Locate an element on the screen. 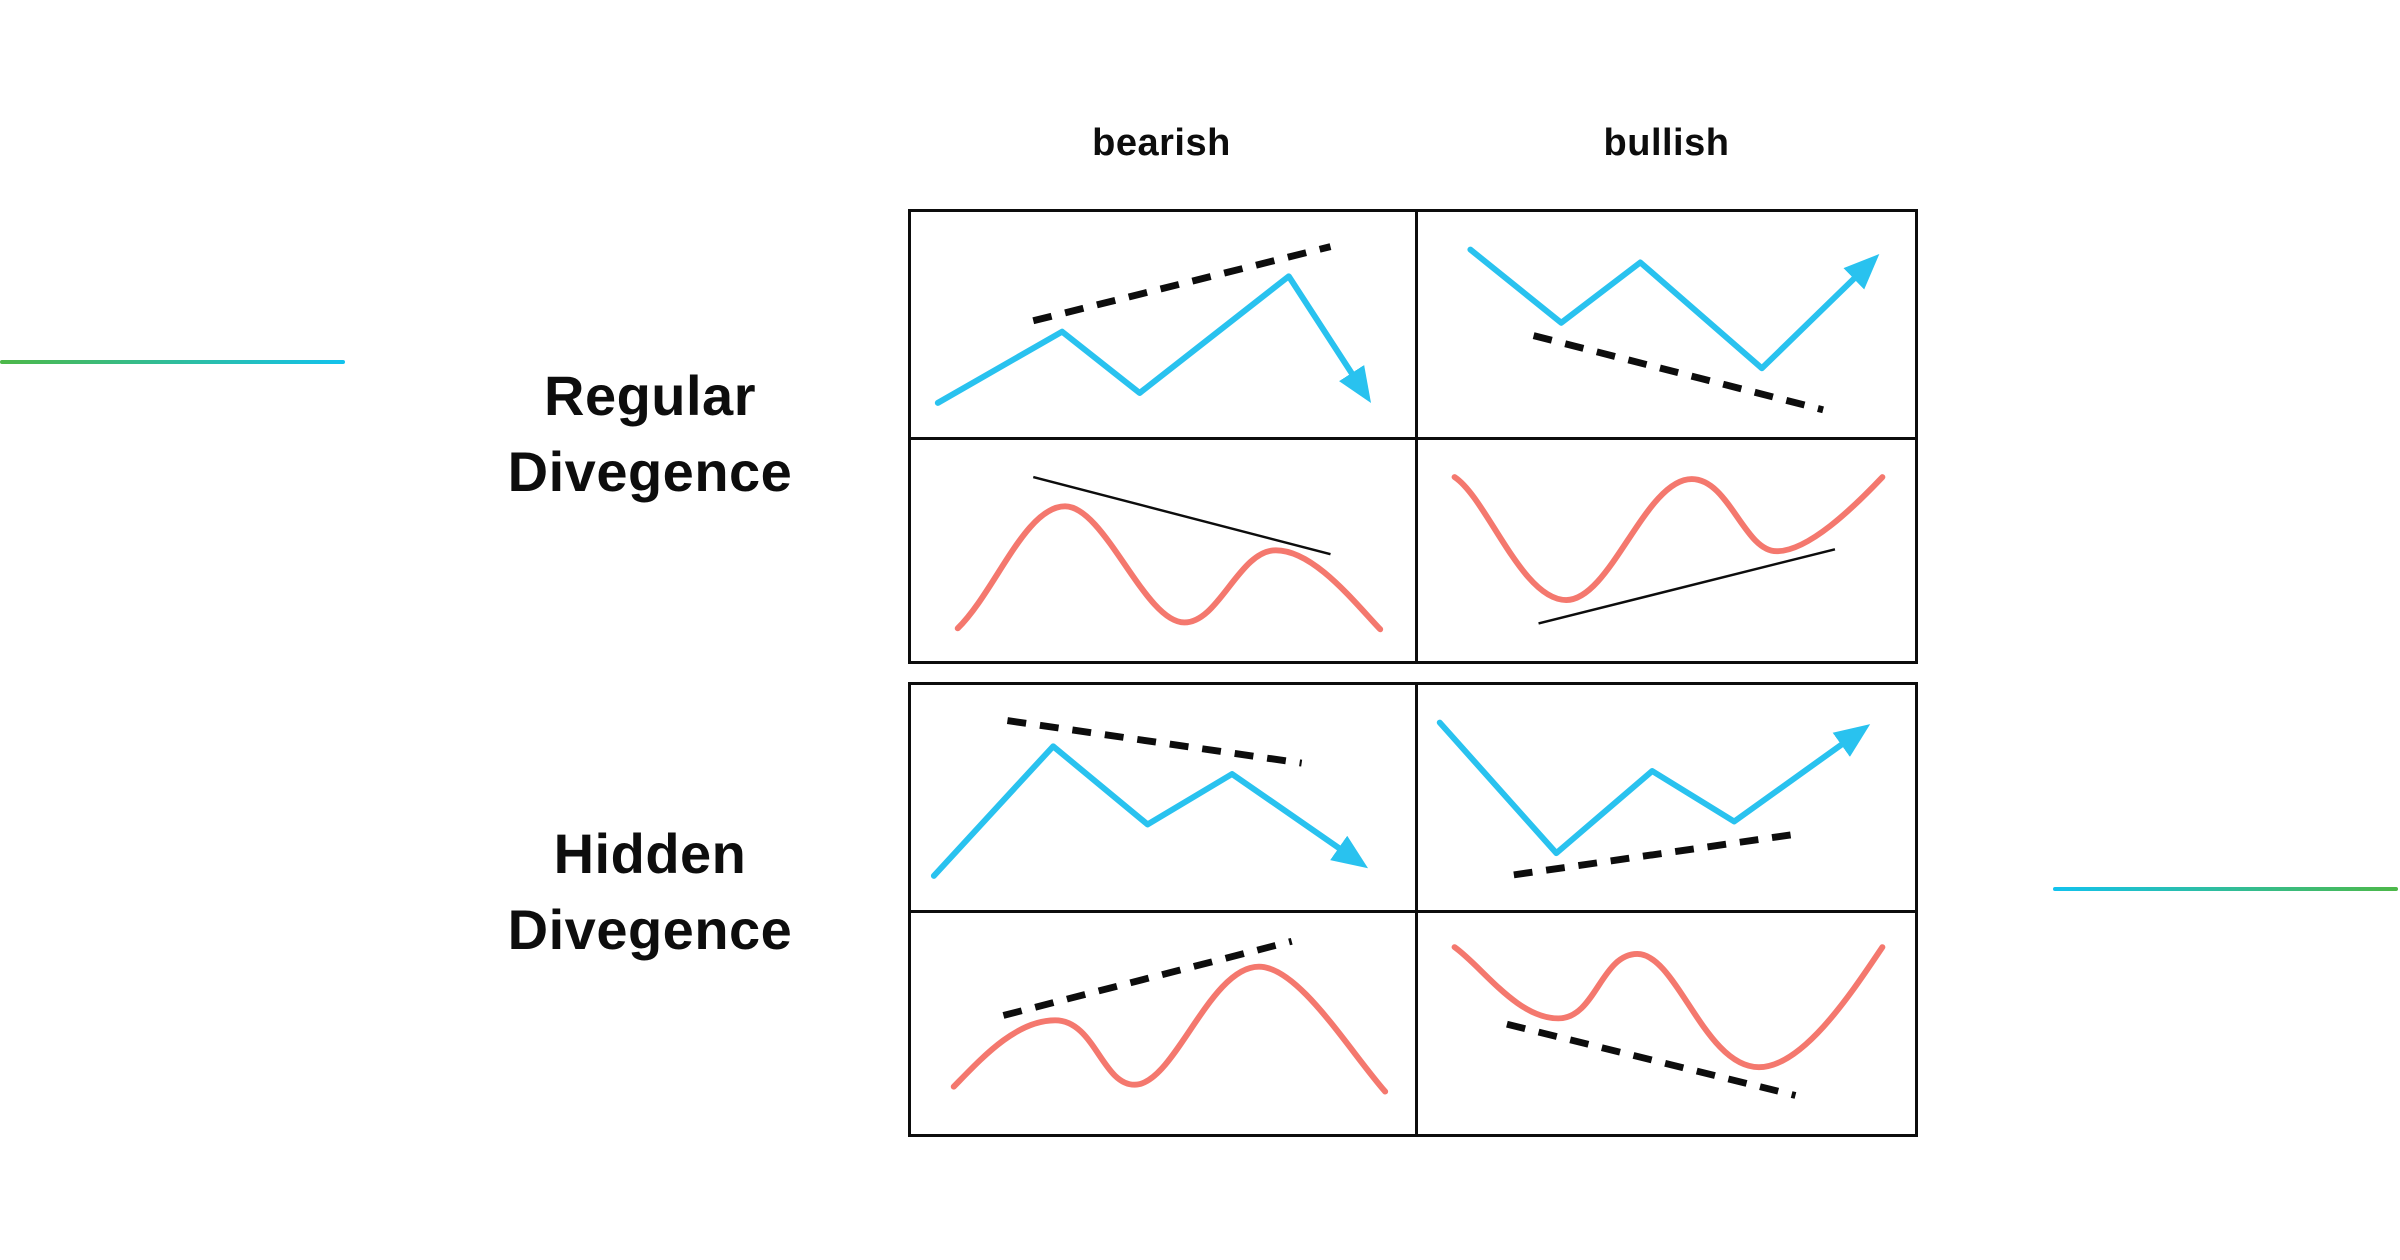  accent-line-right is located at coordinates (2225, 889).